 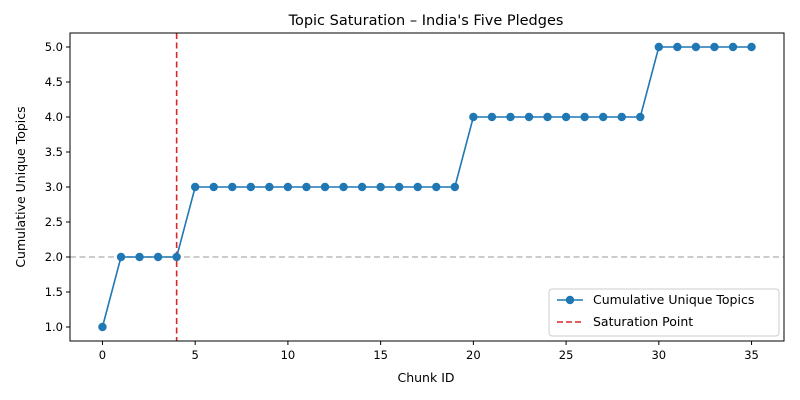 I want to click on y-tick-label: 4.0, so click(x=54, y=117).